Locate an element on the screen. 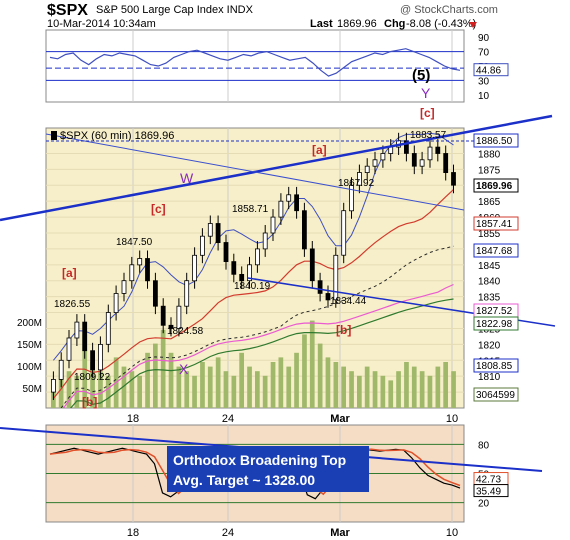 The height and width of the screenshot is (540, 570). wave-label-x: X is located at coordinates (184, 369).